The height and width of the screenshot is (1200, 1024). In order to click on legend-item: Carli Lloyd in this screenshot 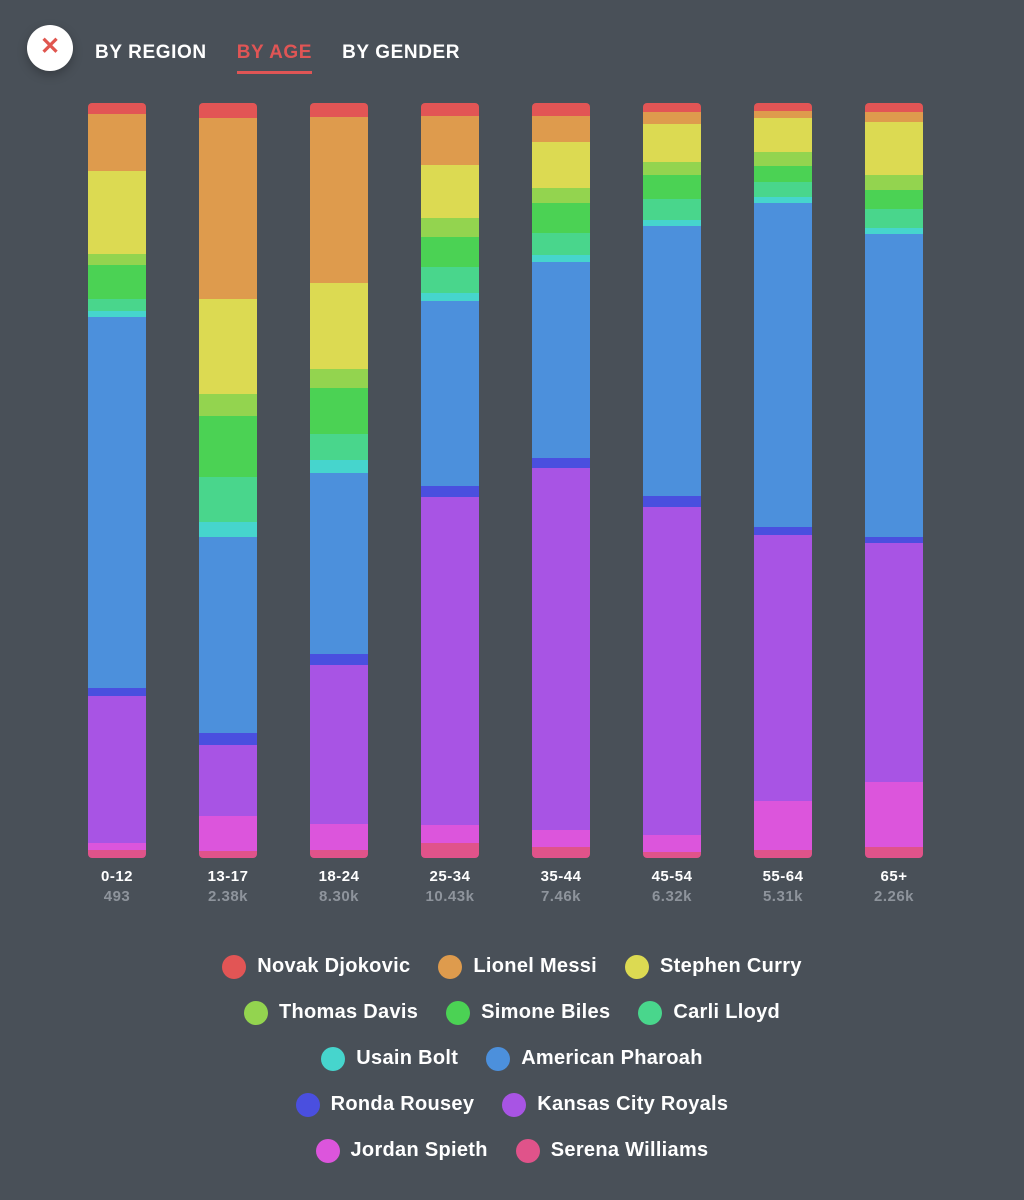, I will do `click(709, 1012)`.